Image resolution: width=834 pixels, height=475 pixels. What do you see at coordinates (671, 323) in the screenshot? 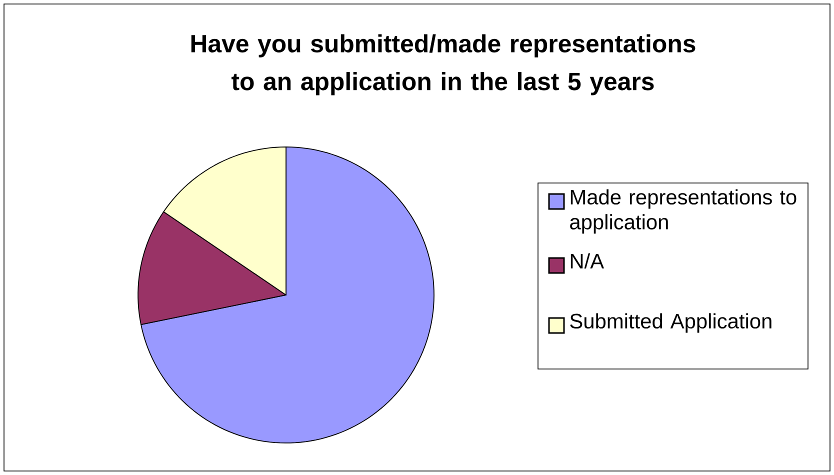
I see `legend-label: Submitted Application` at bounding box center [671, 323].